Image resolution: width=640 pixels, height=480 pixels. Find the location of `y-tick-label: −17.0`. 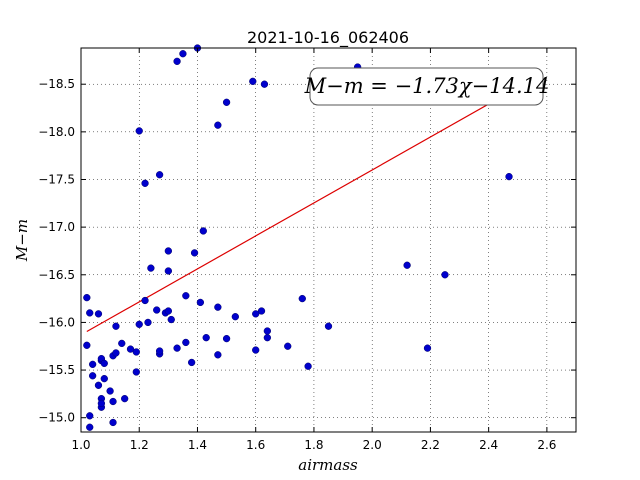

y-tick-label: −17.0 is located at coordinates (56, 227).